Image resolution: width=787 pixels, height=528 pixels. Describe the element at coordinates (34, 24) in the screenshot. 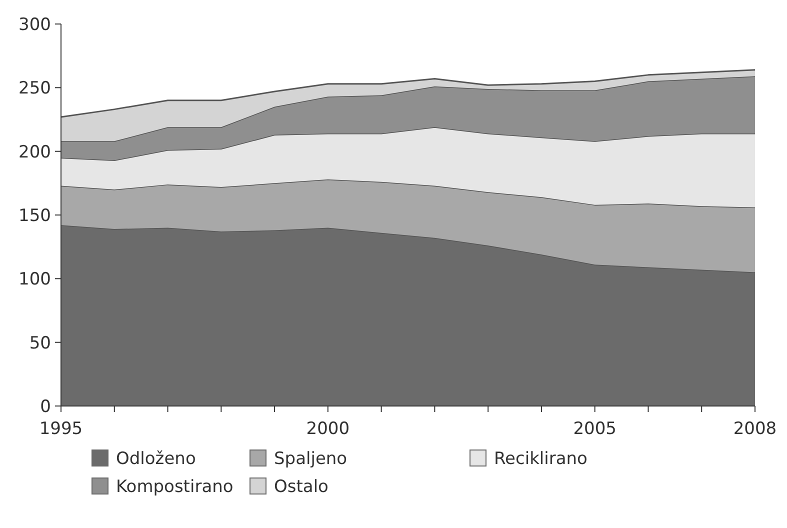

I see `y-tick-label: 300` at that location.